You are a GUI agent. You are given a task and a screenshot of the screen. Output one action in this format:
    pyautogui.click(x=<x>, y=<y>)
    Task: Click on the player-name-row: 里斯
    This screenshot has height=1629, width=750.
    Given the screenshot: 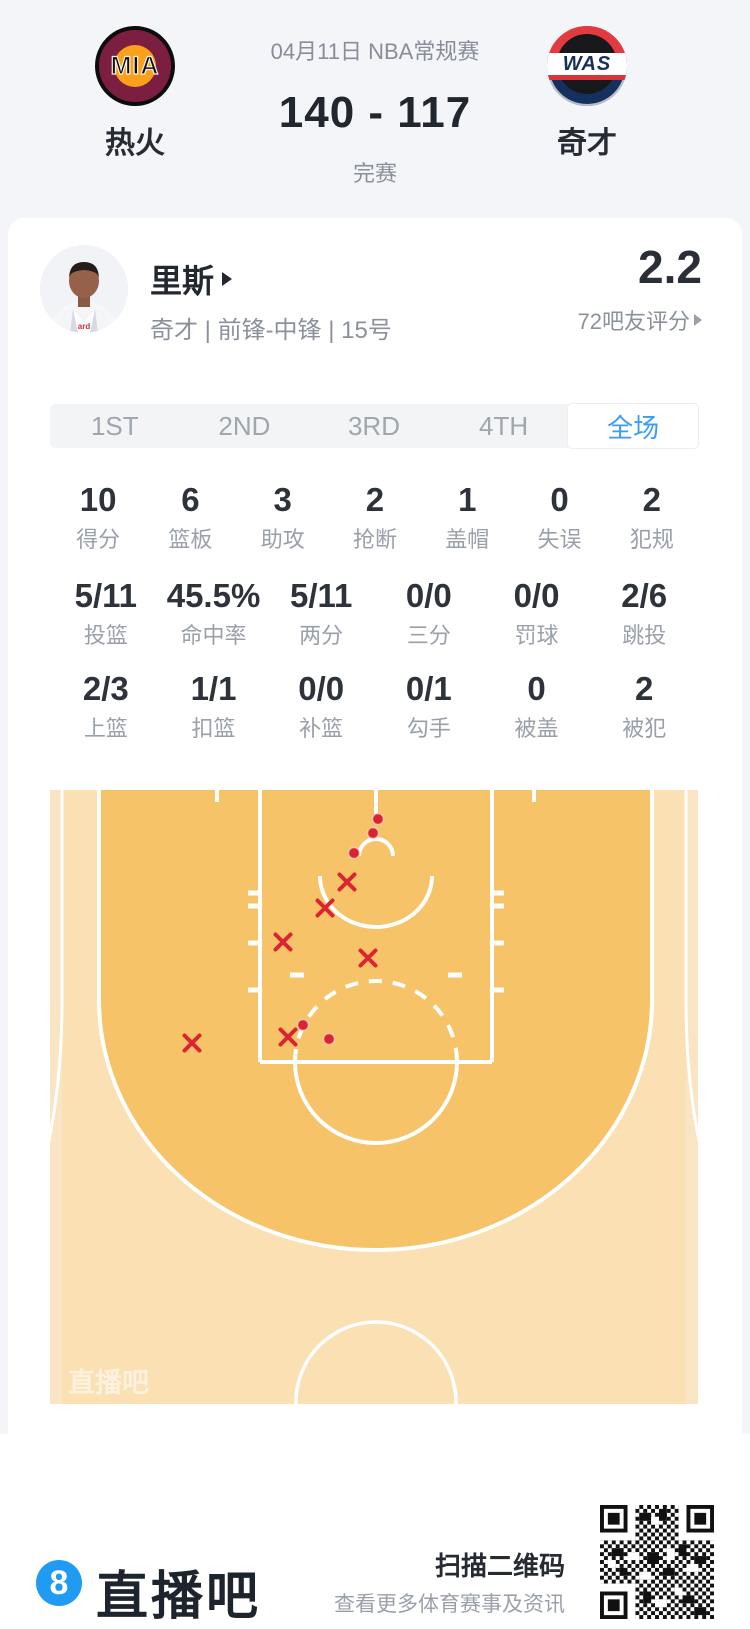 What is the action you would take?
    pyautogui.click(x=191, y=279)
    